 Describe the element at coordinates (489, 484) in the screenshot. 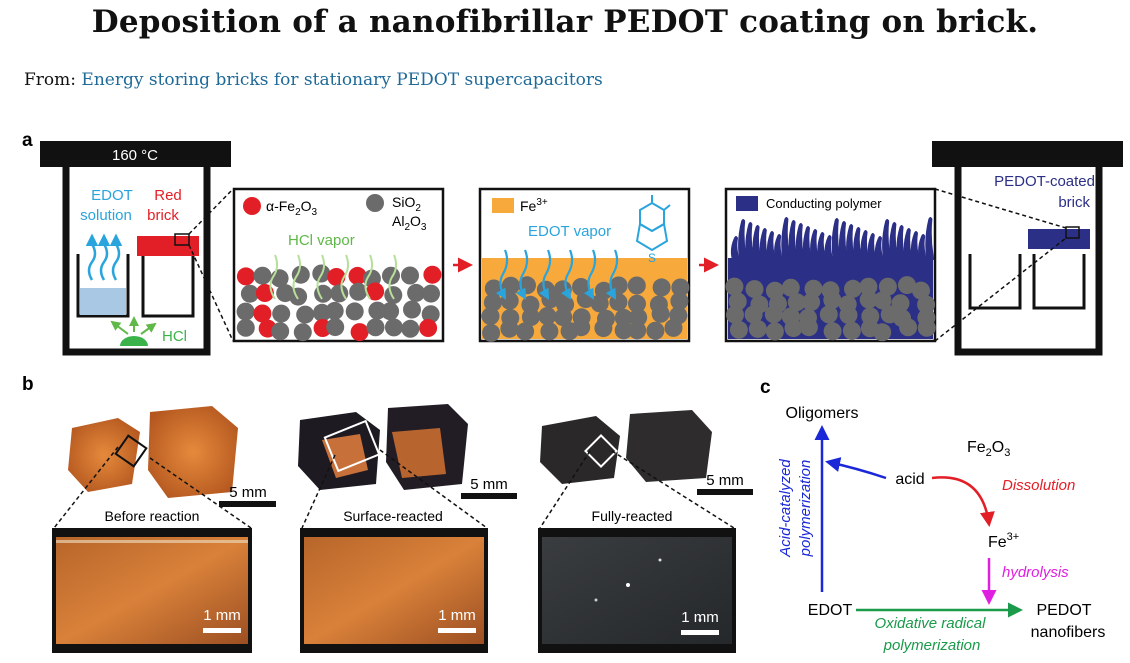

I see `scale-5mm-2: 5 mm` at that location.